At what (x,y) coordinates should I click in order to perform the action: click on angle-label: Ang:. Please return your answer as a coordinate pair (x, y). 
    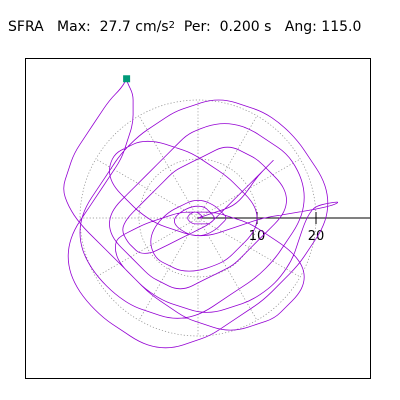
    Looking at the image, I should click on (300, 27).